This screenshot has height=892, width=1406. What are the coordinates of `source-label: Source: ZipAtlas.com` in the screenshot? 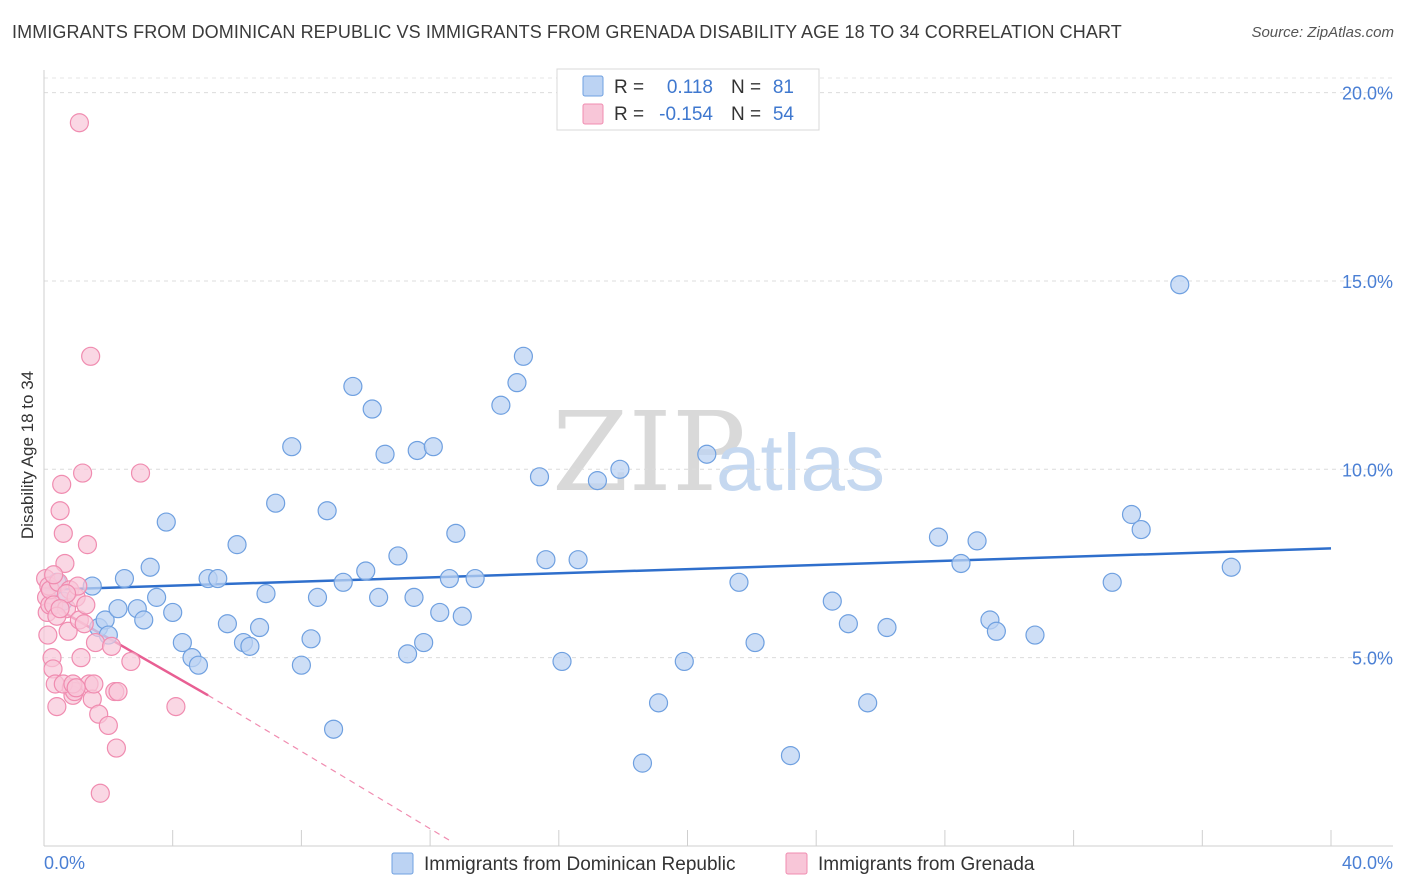 It's located at (1322, 32).